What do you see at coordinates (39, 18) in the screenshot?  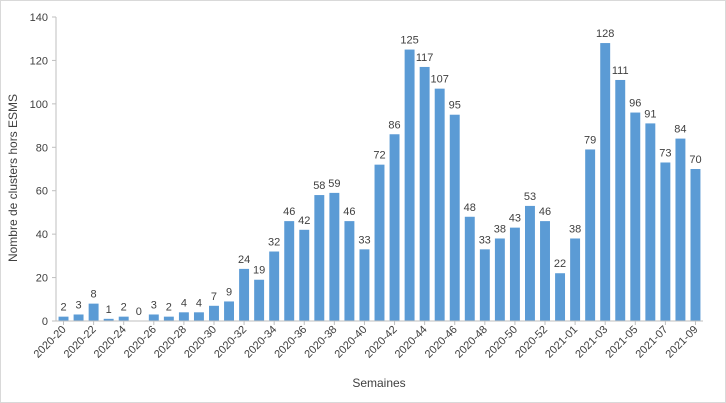 I see `y-tick-label: 140` at bounding box center [39, 18].